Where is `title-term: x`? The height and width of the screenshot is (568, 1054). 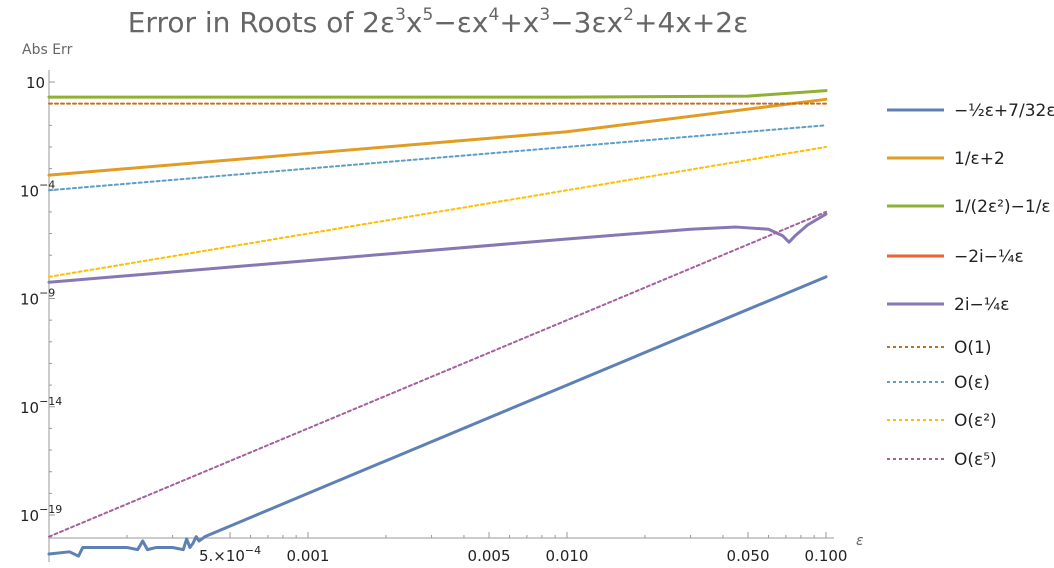 title-term: x is located at coordinates (414, 22).